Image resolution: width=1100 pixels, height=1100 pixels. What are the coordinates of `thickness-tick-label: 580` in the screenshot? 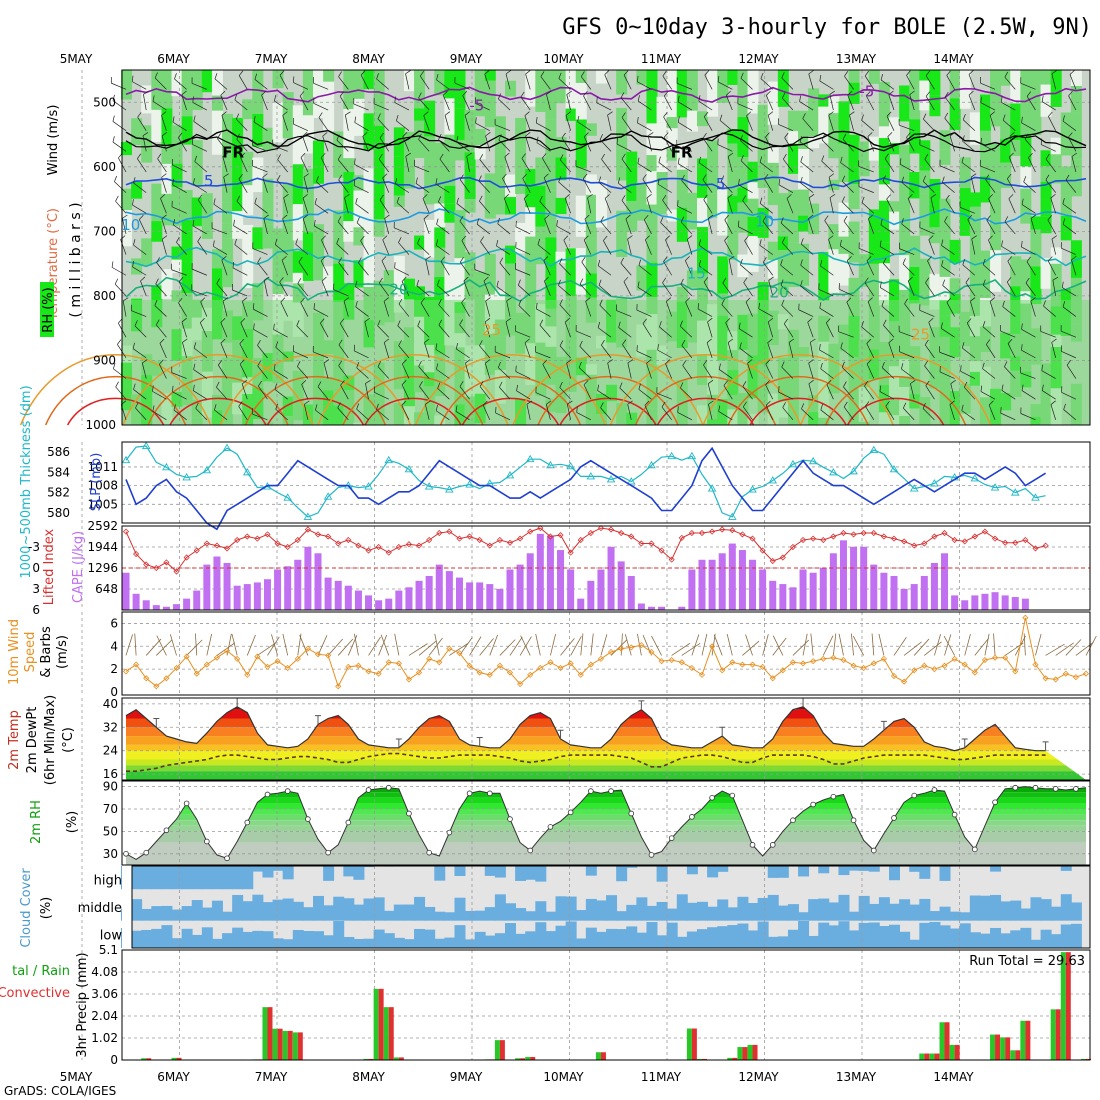 It's located at (58, 513).